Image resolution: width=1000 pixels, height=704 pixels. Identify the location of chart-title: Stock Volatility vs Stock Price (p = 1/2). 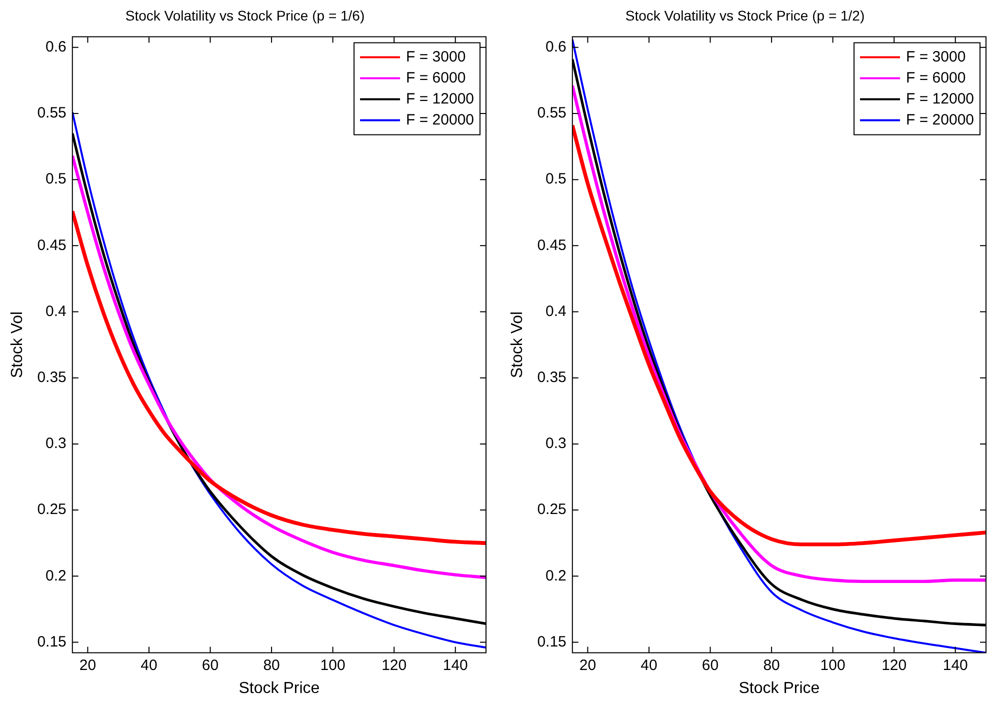
(745, 15).